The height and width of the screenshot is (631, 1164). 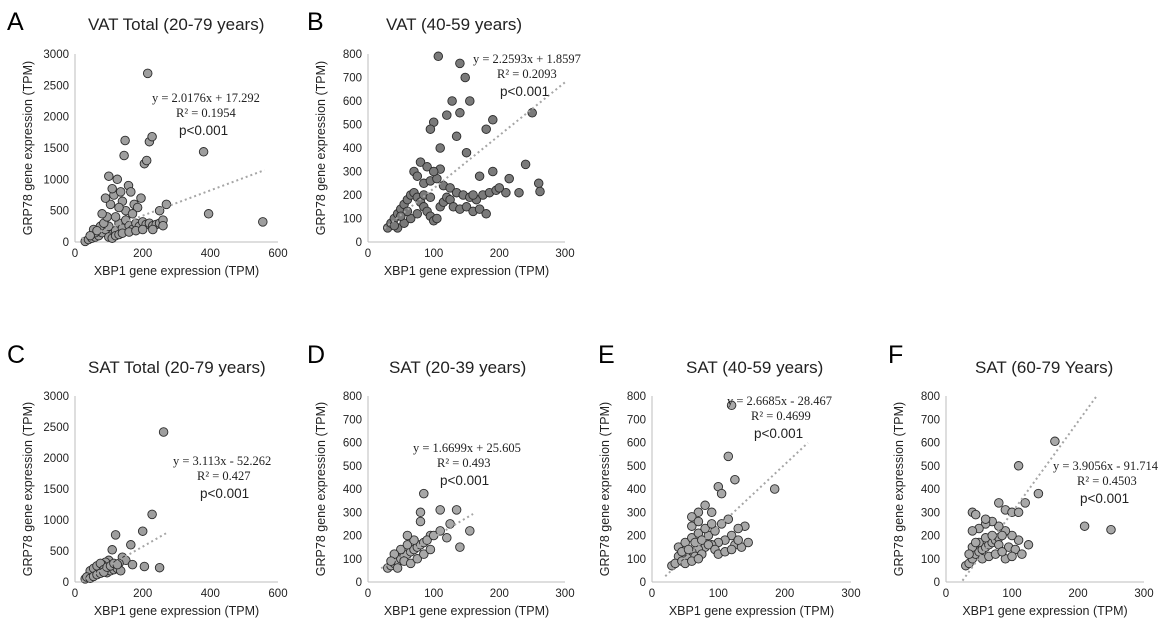 I want to click on panel-d-y-tick-label: 400, so click(x=352, y=490).